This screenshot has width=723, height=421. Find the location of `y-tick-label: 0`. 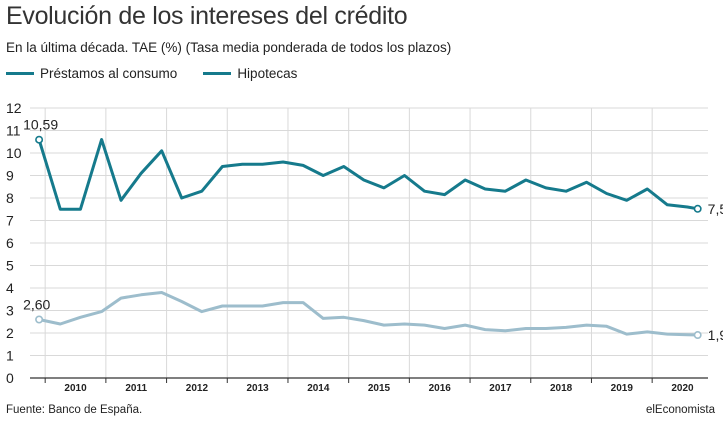

y-tick-label: 0 is located at coordinates (10, 378).